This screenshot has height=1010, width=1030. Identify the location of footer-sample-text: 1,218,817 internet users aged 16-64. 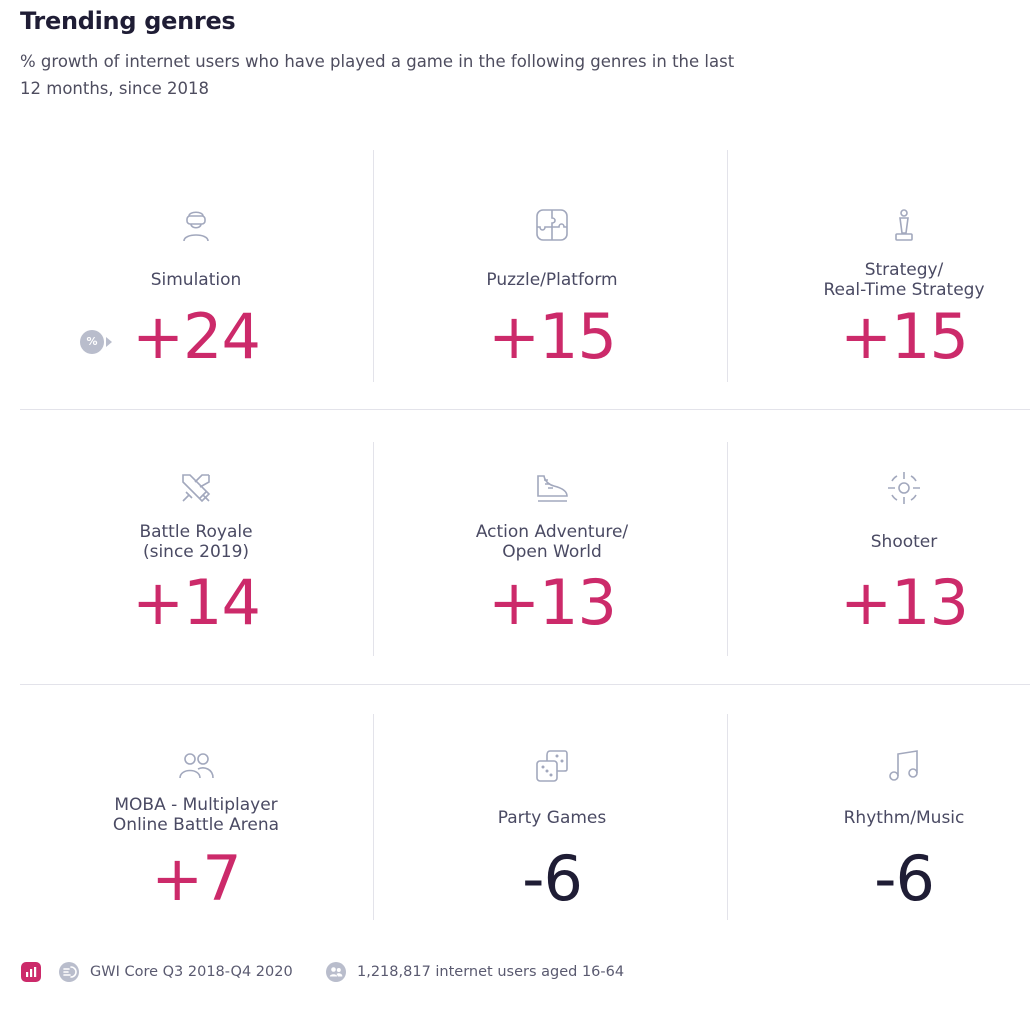
(491, 972).